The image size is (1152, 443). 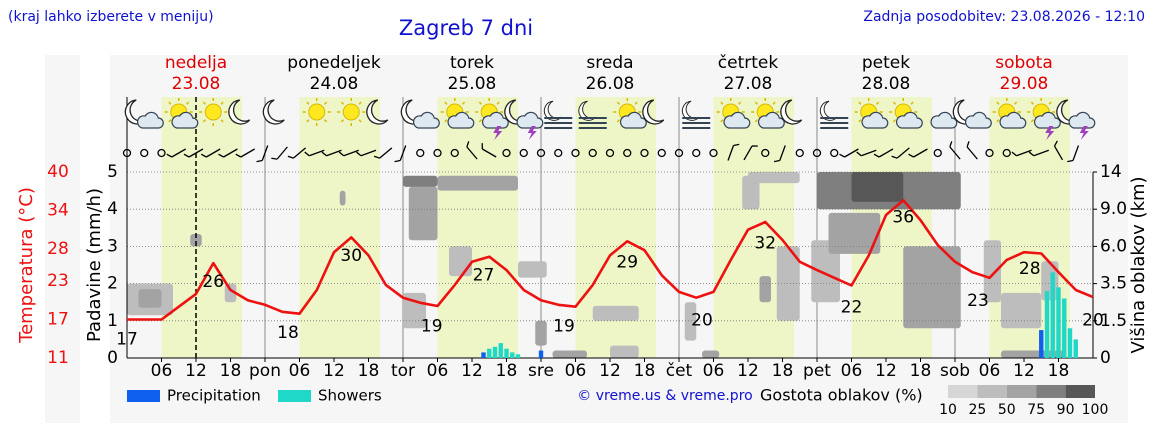 I want to click on colorbar-tick-label: 10, so click(x=948, y=410).